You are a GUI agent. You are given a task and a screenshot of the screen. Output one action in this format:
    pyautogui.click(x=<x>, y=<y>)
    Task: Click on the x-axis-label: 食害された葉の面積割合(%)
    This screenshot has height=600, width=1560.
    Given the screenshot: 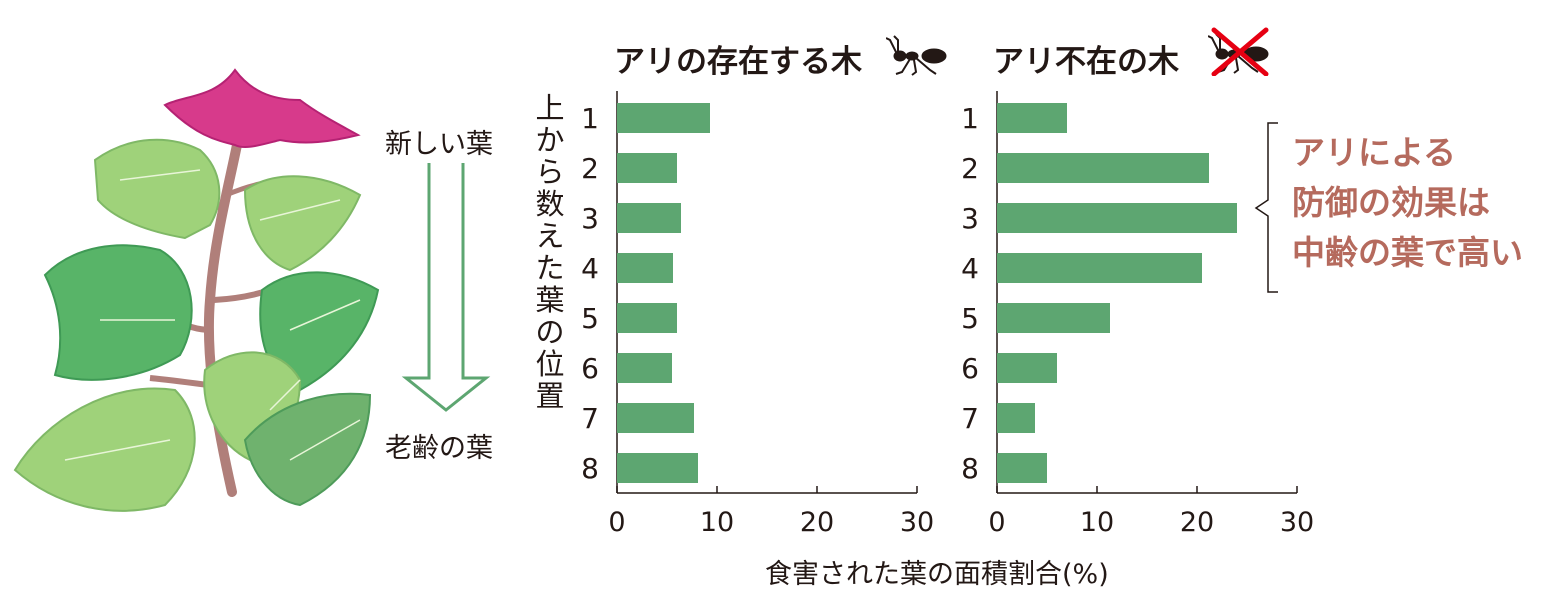 What is the action you would take?
    pyautogui.click(x=937, y=574)
    